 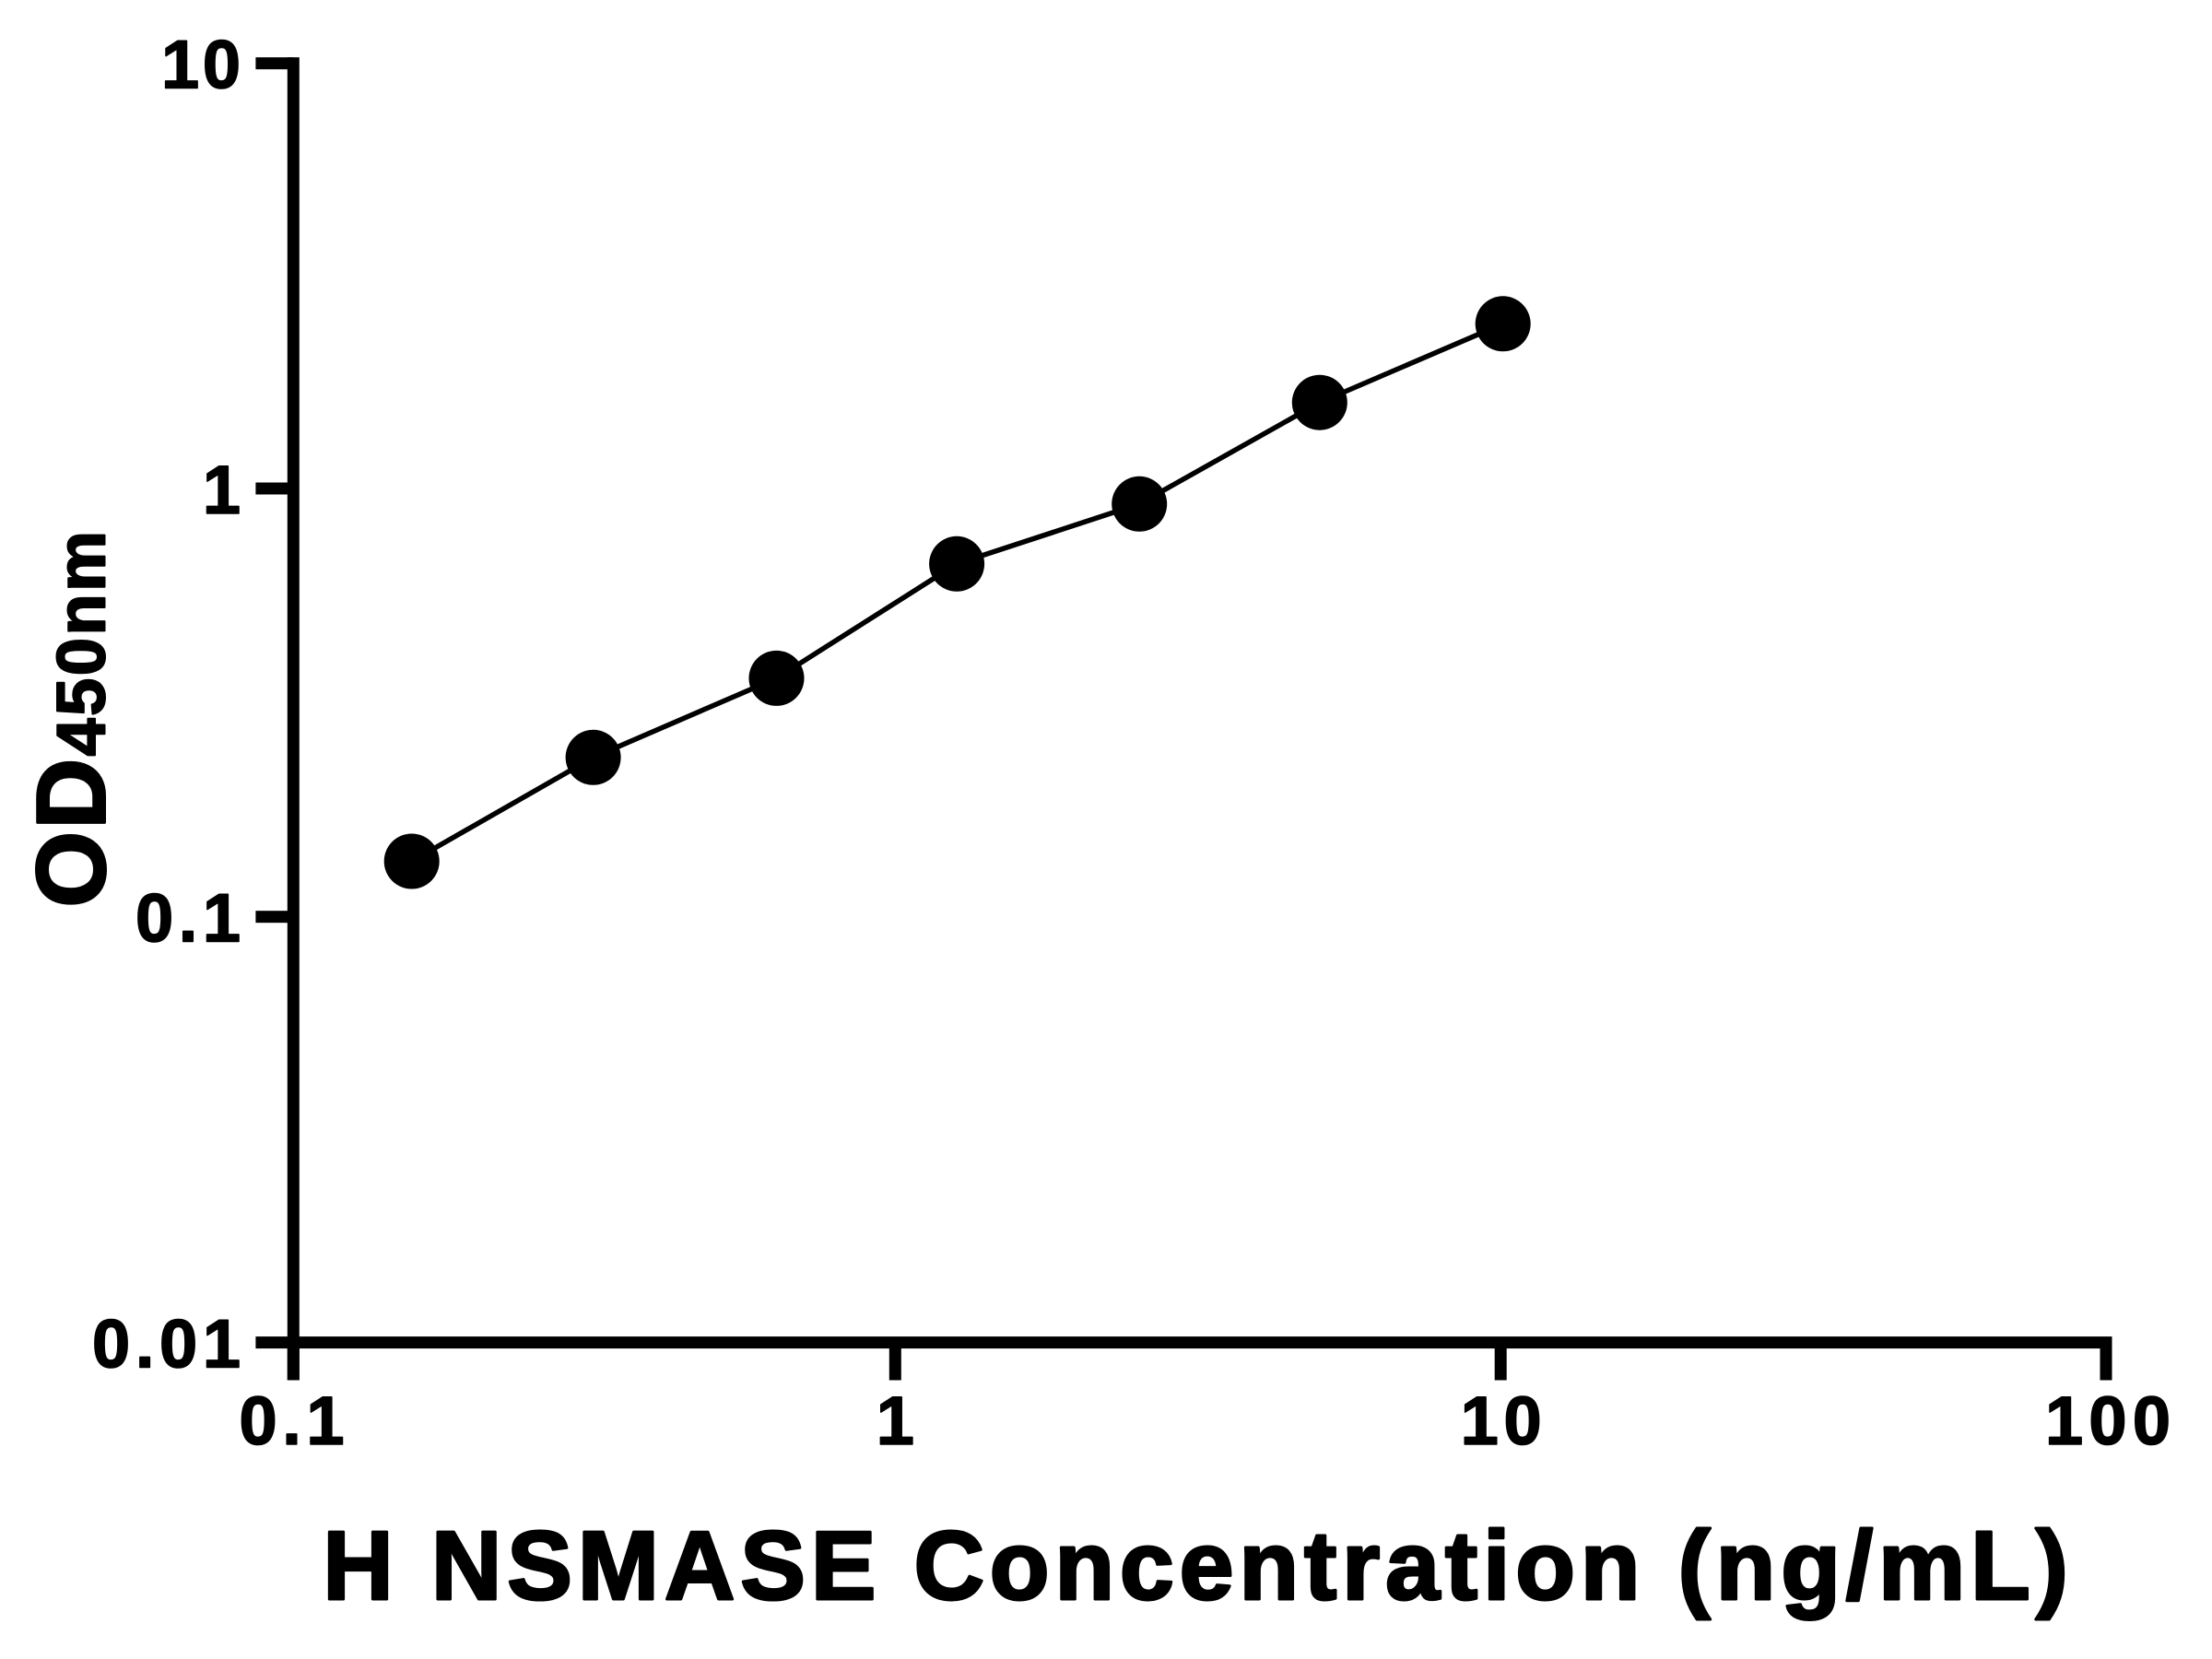 What do you see at coordinates (166, 1344) in the screenshot?
I see `svg-text: 0.01` at bounding box center [166, 1344].